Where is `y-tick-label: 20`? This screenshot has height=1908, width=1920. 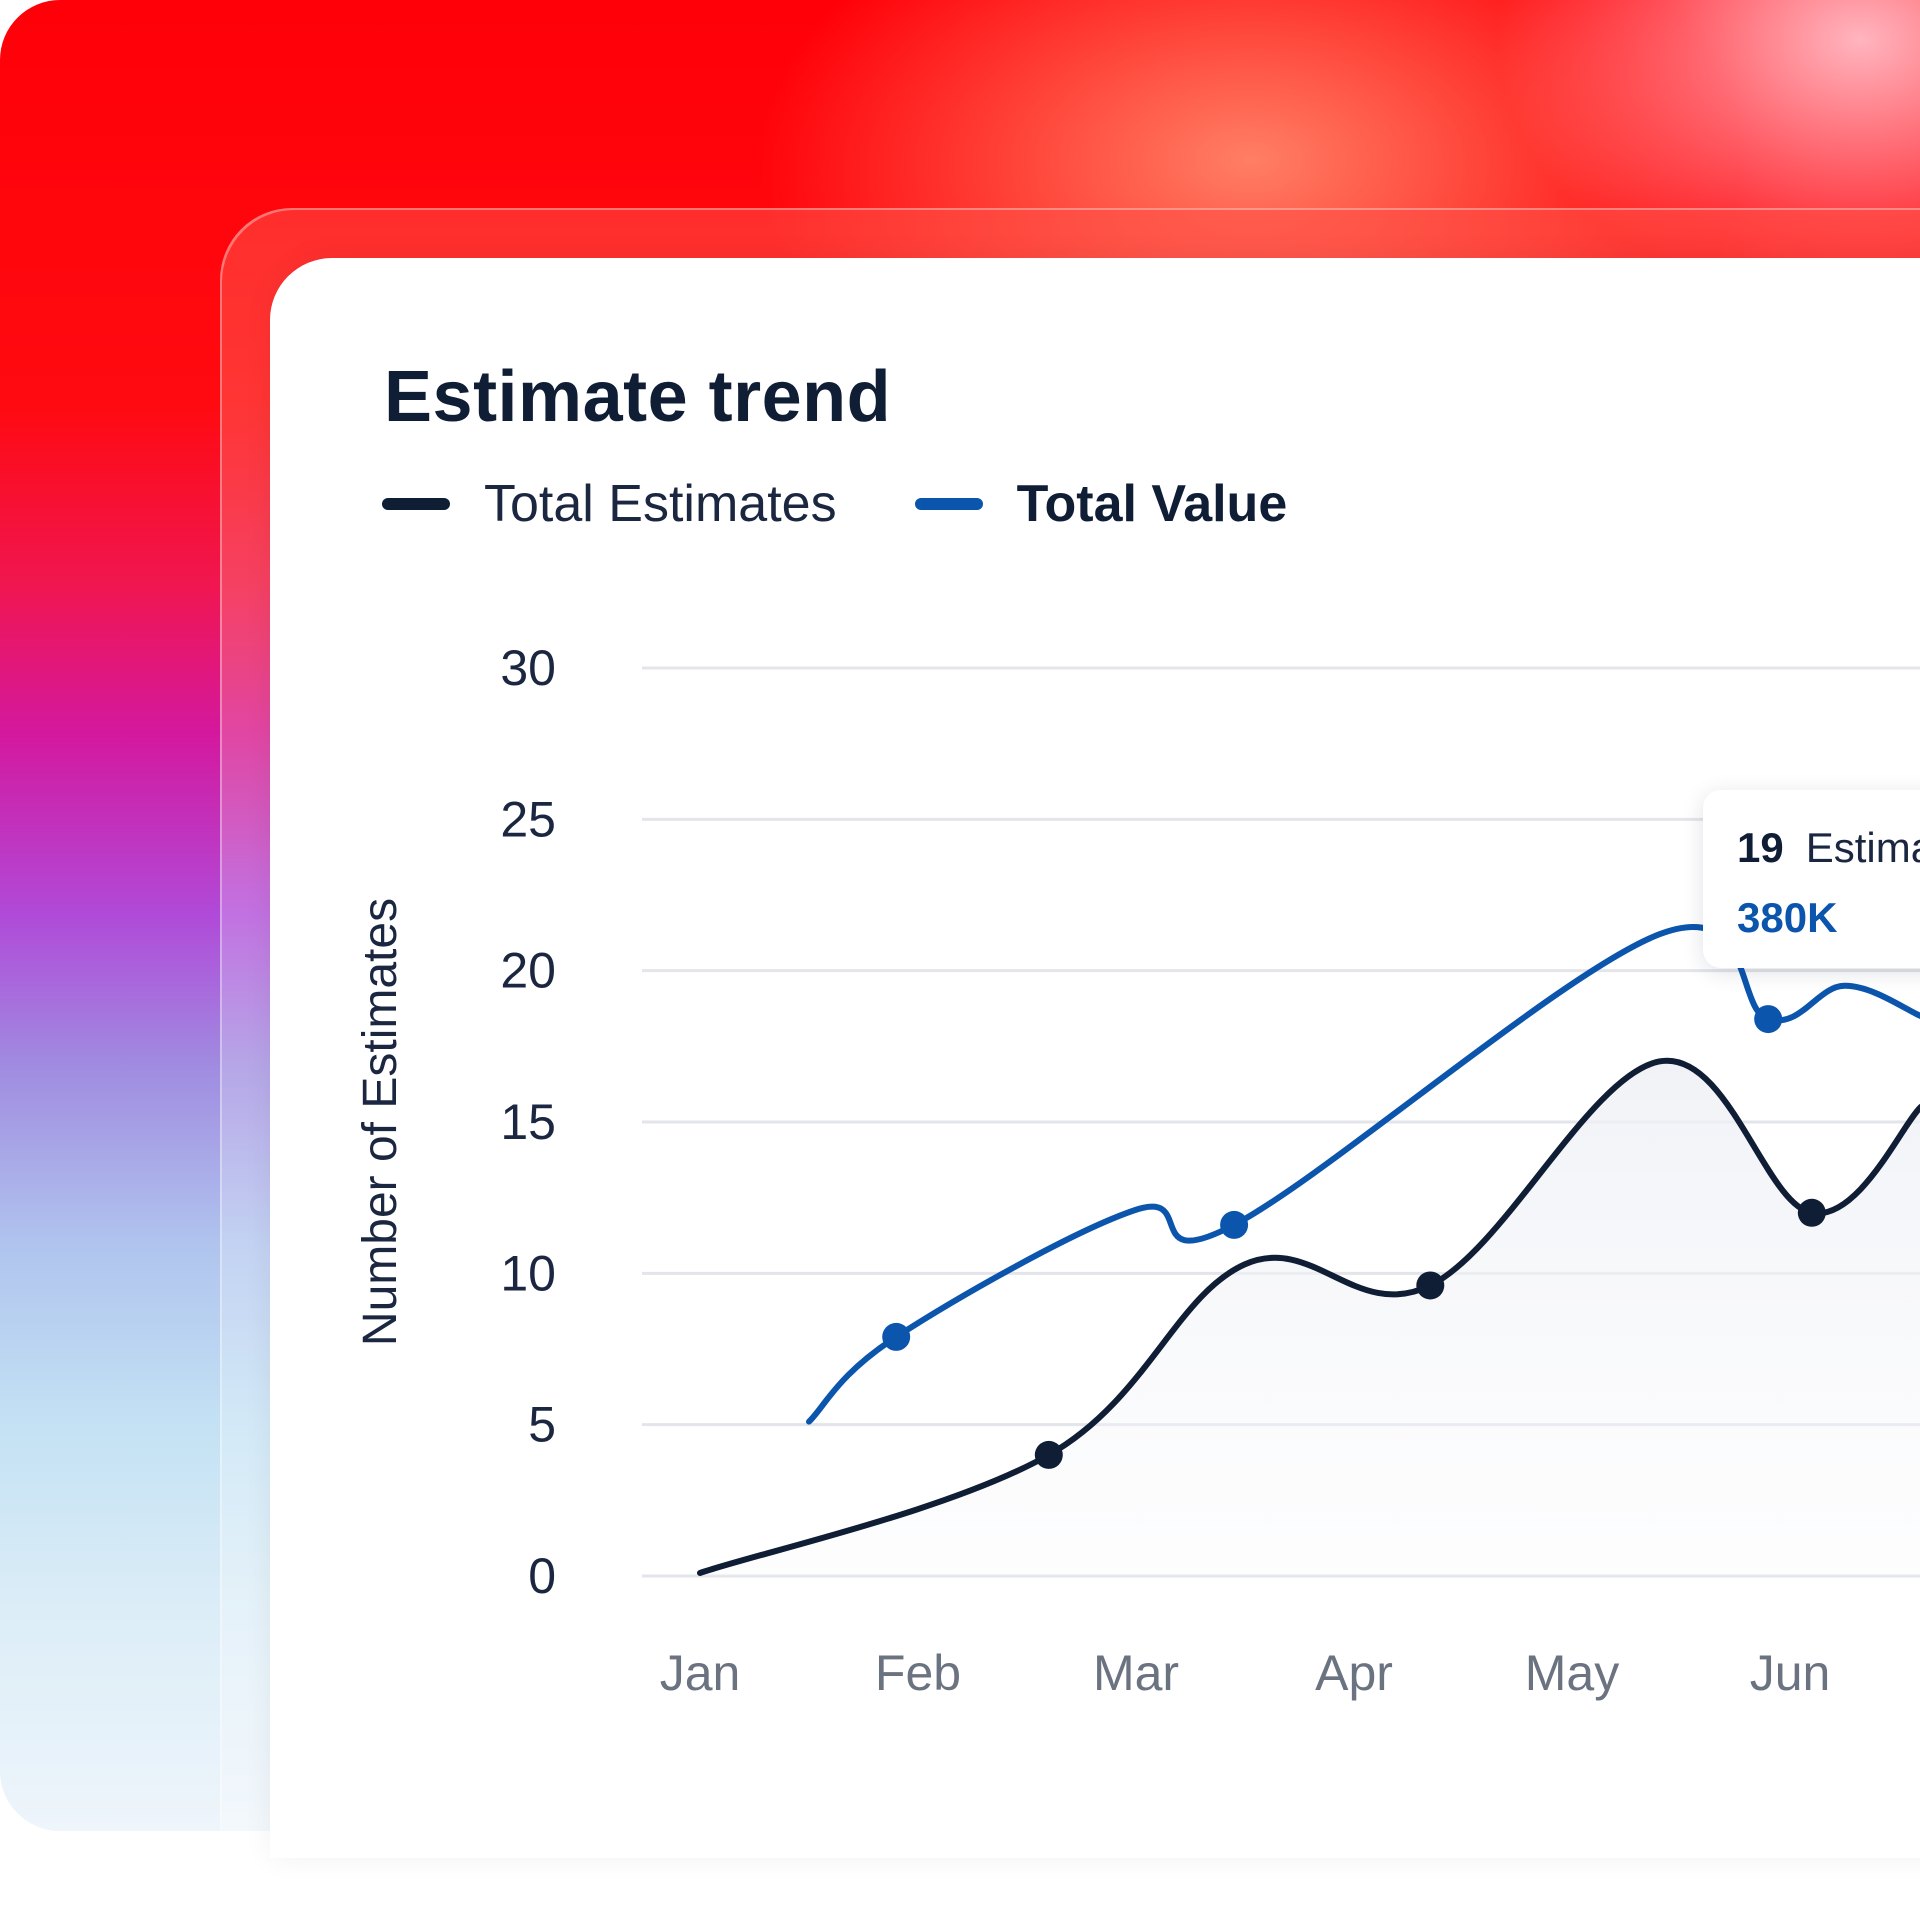 y-tick-label: 20 is located at coordinates (528, 971).